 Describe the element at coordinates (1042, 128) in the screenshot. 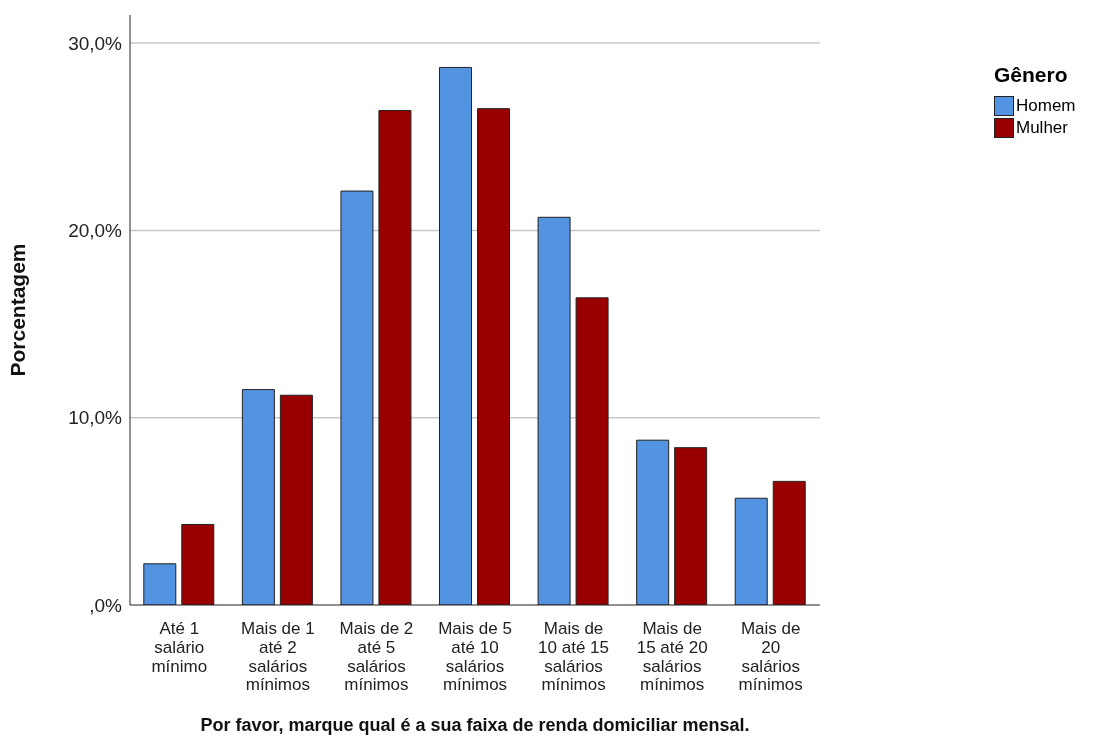

I see `legend-label: Mulher` at that location.